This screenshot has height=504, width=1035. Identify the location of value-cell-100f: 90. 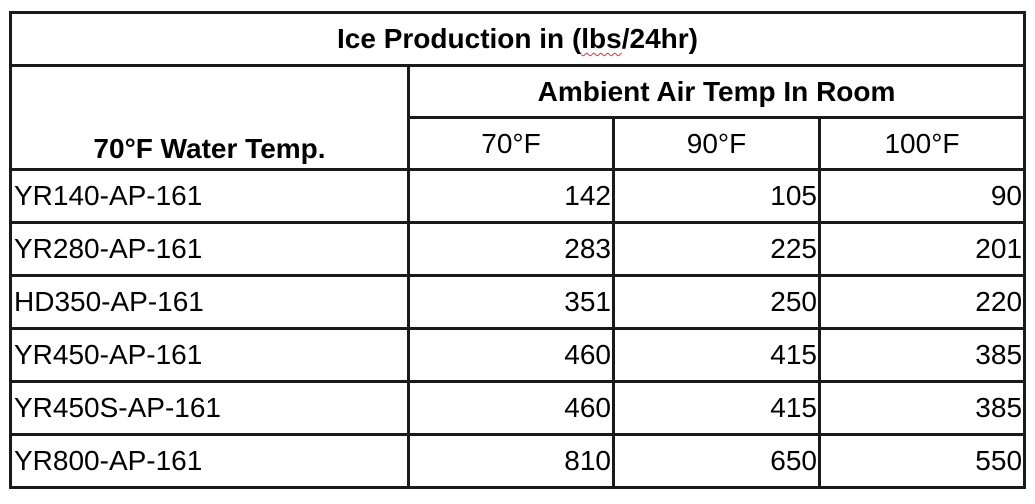
(922, 196).